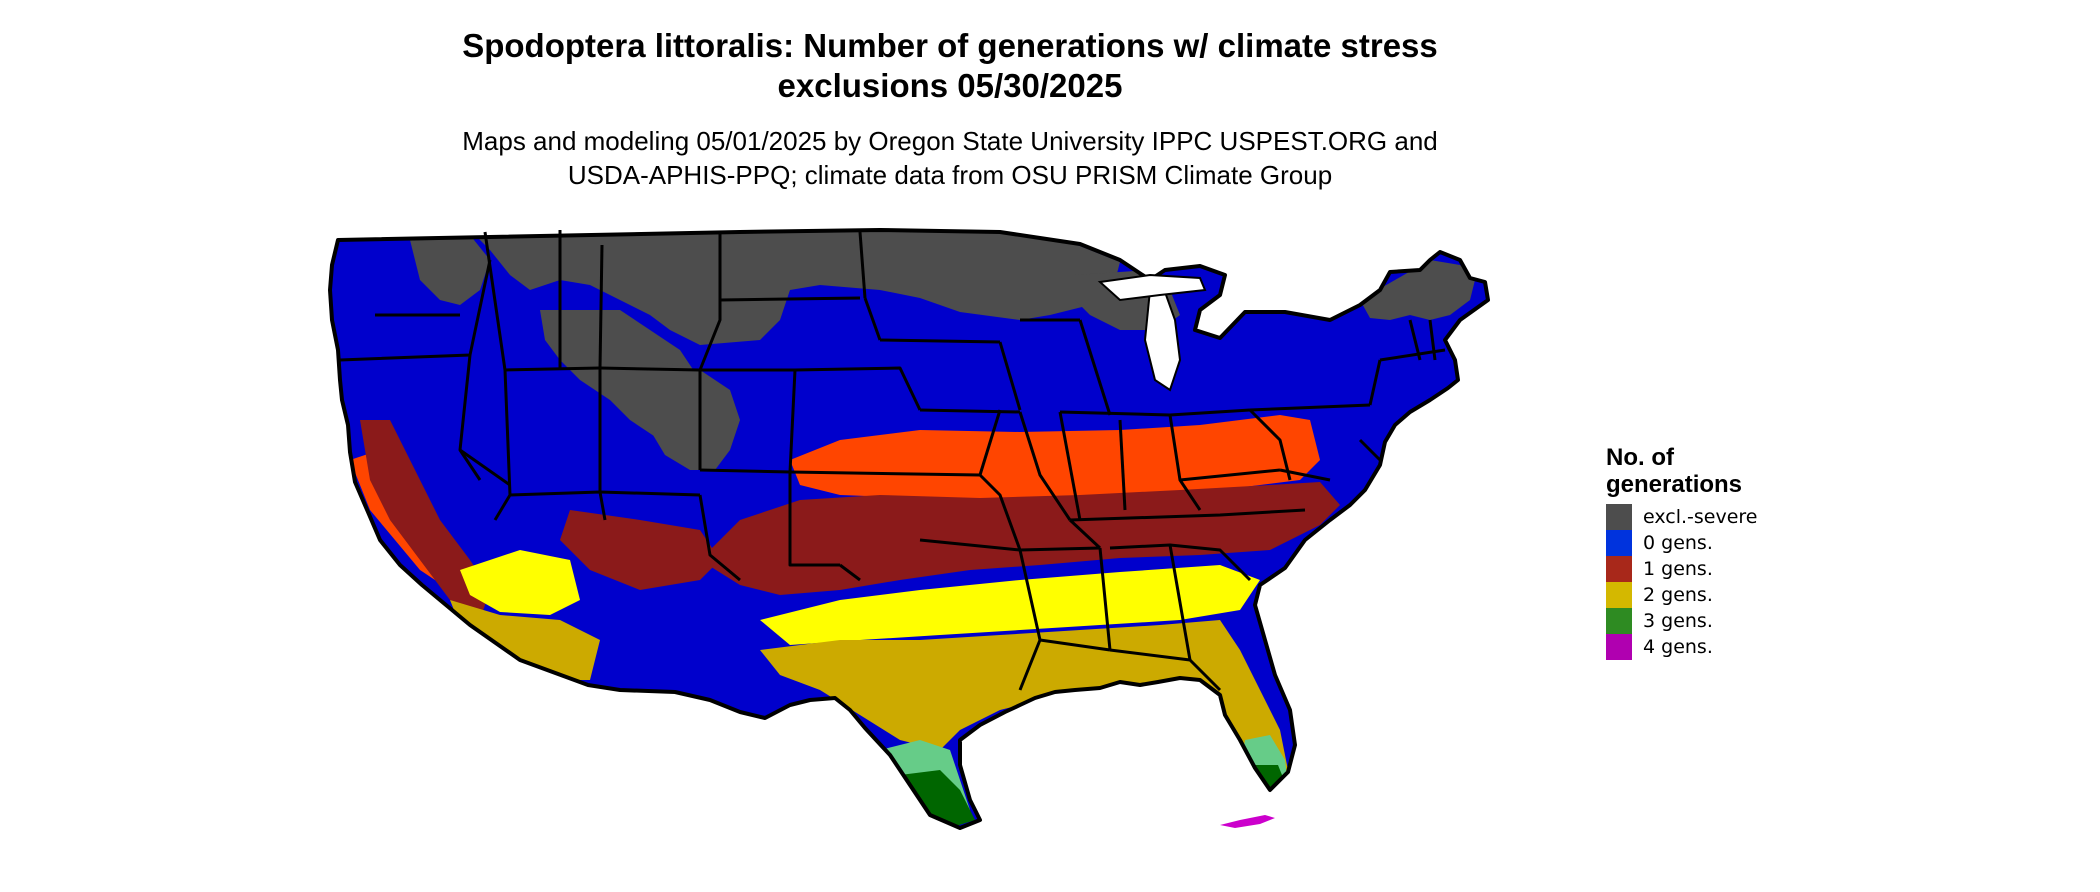  I want to click on legend-label: excl.-severe, so click(1700, 517).